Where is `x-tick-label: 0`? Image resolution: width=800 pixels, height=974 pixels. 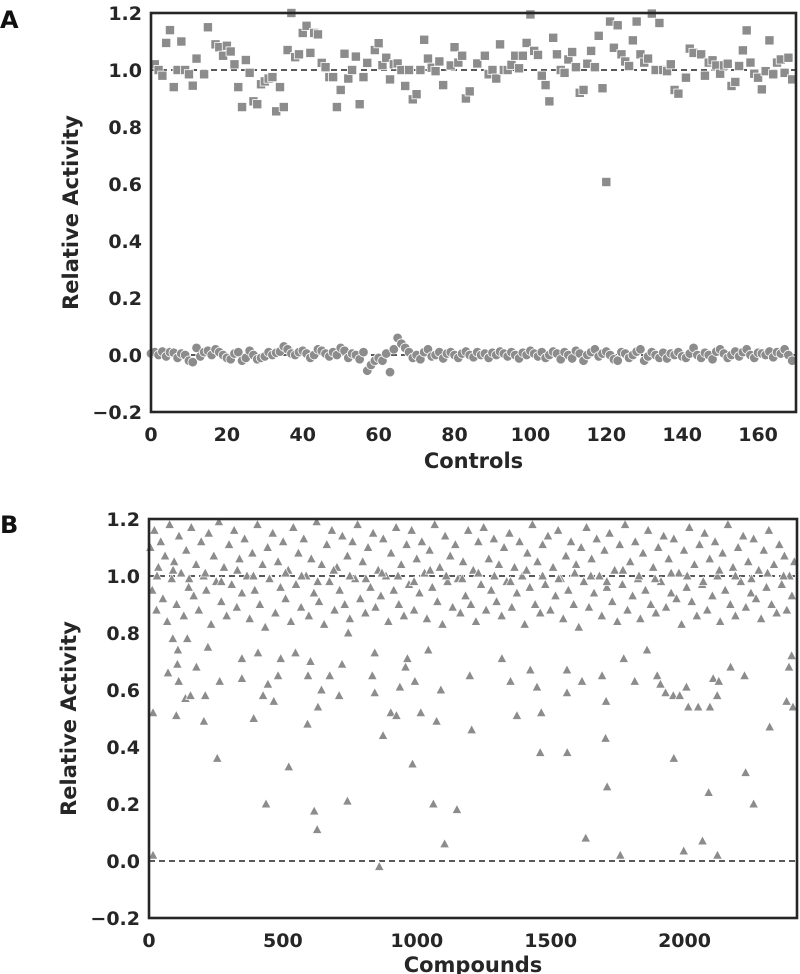
x-tick-label: 0 is located at coordinates (148, 941).